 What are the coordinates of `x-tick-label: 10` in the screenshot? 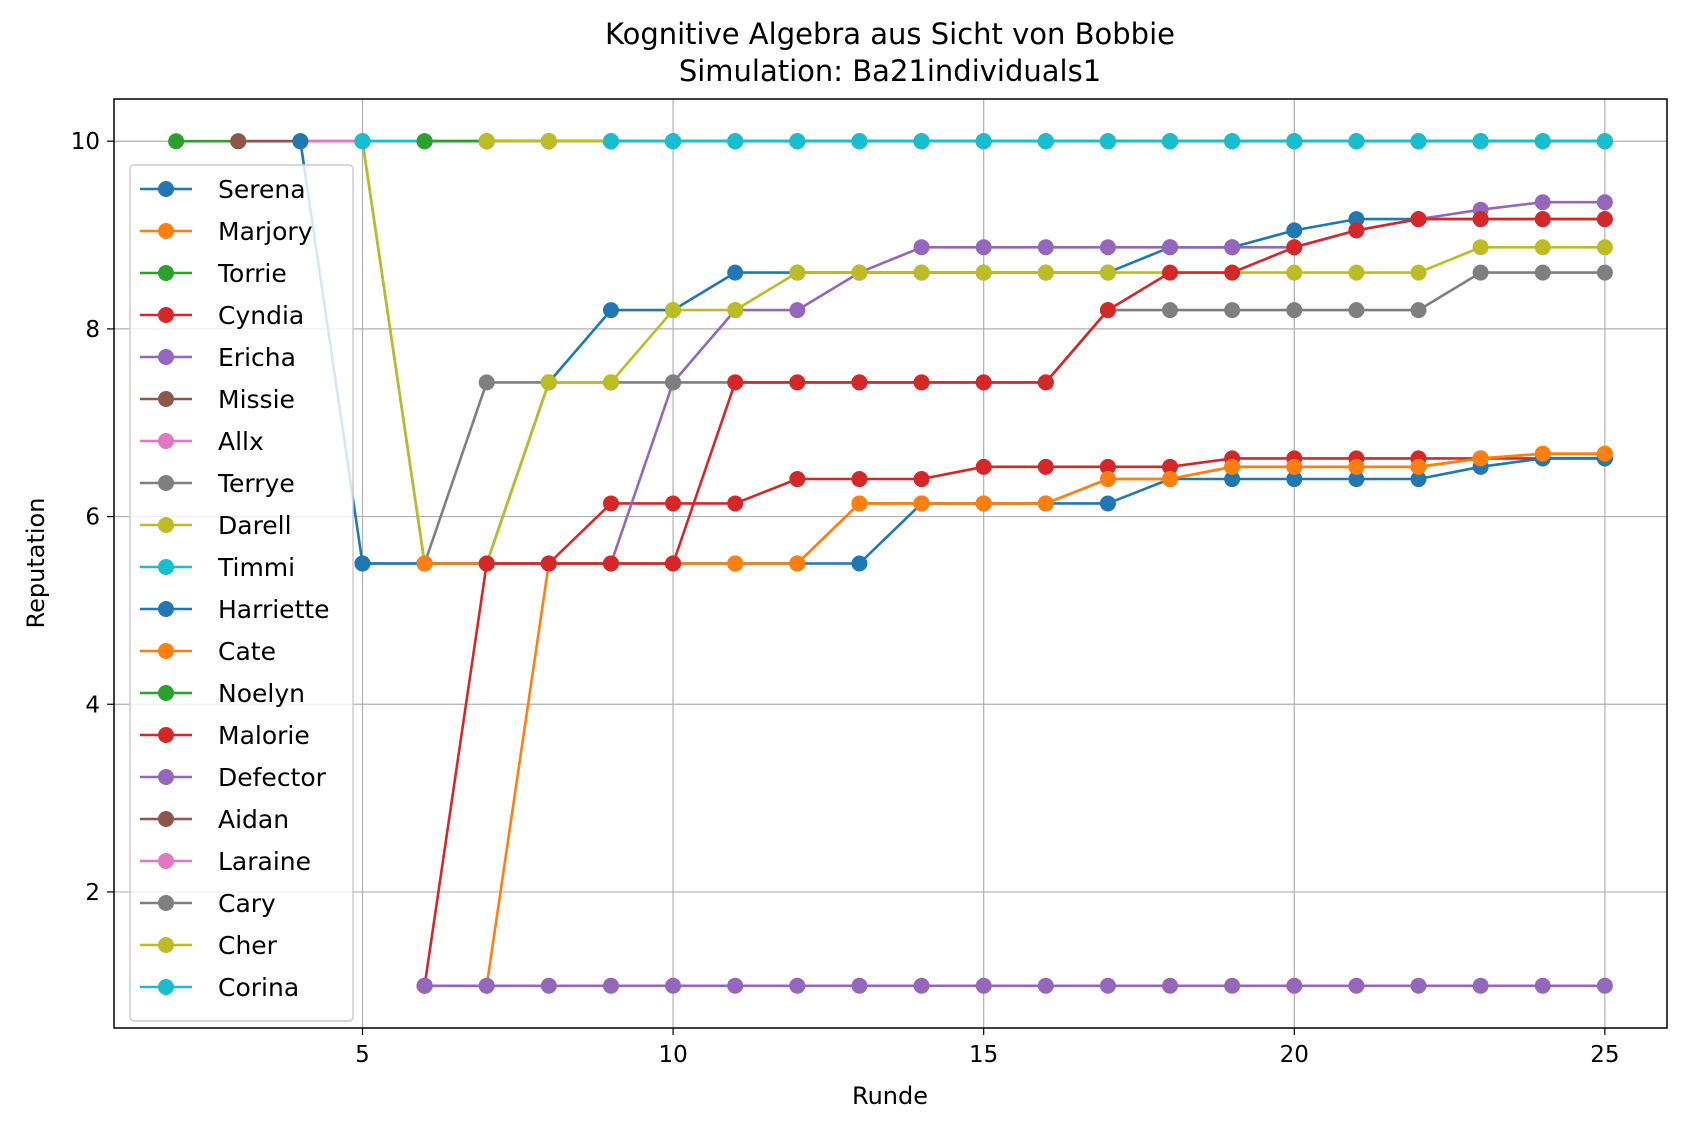 It's located at (672, 1055).